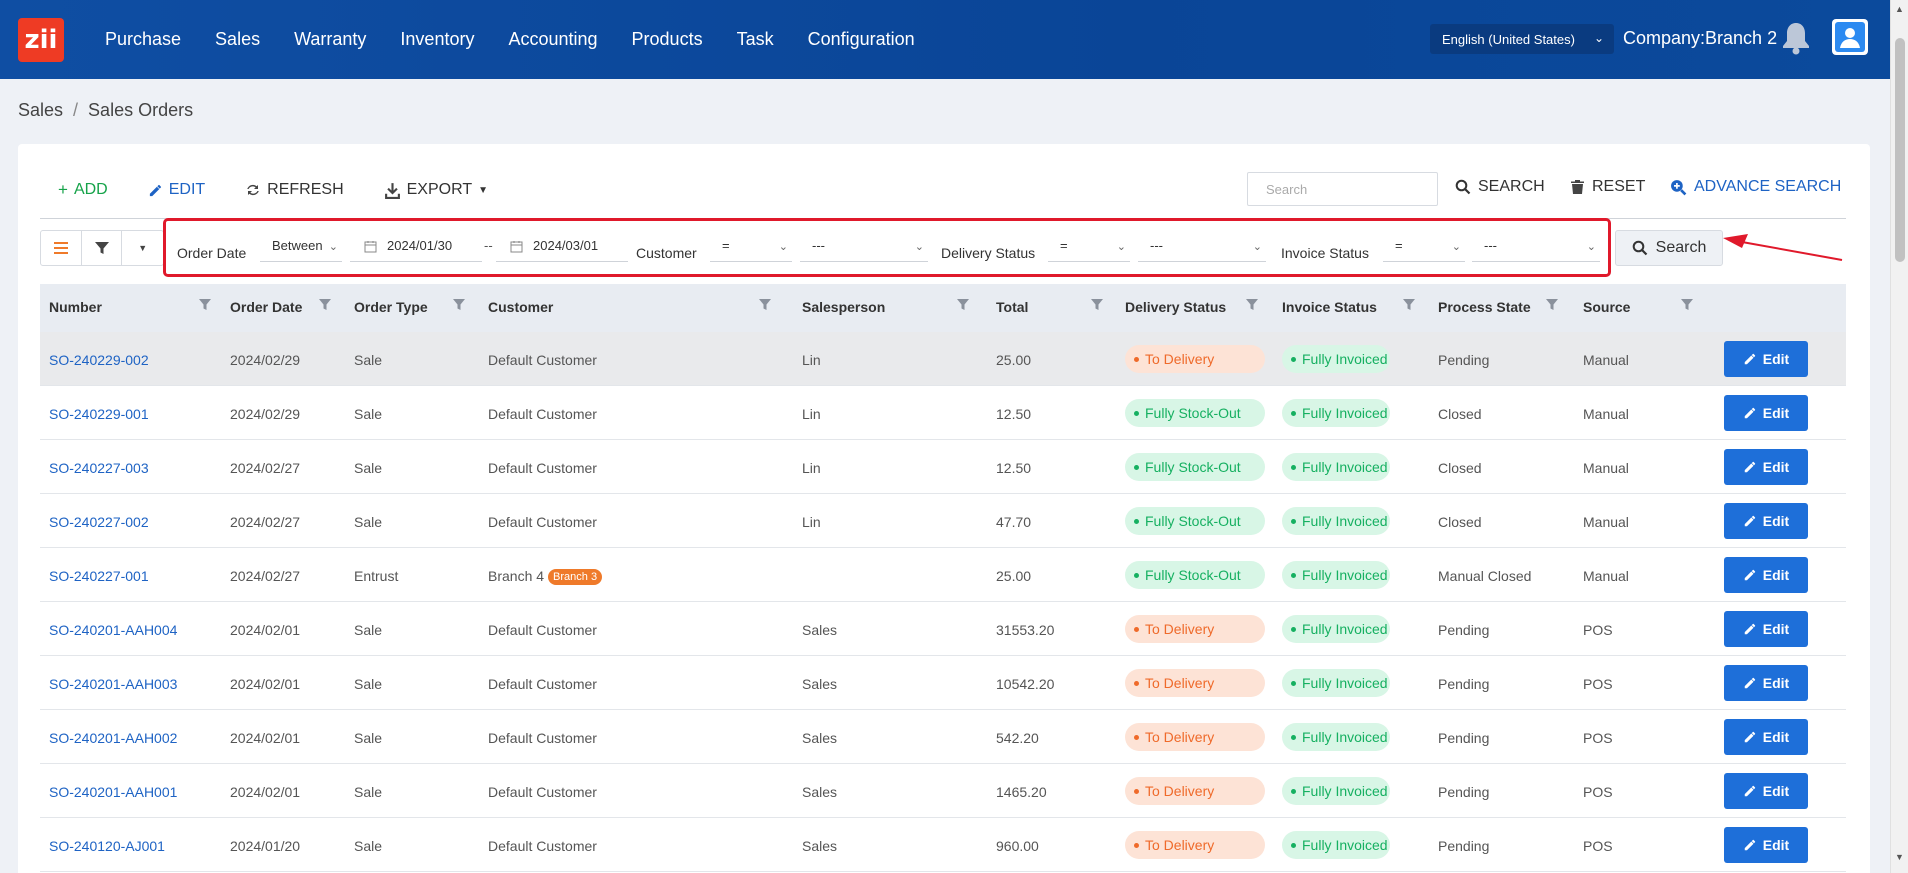 Image resolution: width=1908 pixels, height=873 pixels. What do you see at coordinates (1669, 248) in the screenshot?
I see `filter-search-button: Search` at bounding box center [1669, 248].